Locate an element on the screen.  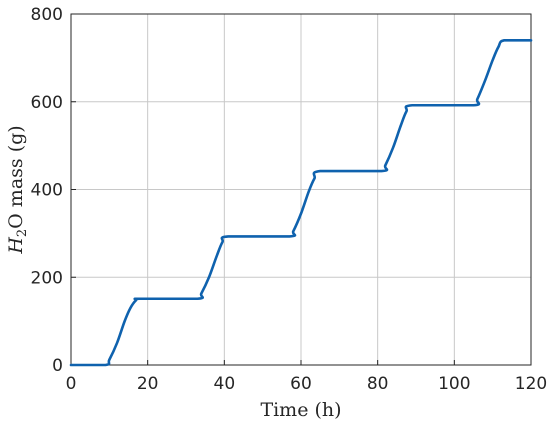
x-axis-label: Time (h) is located at coordinates (300, 410).